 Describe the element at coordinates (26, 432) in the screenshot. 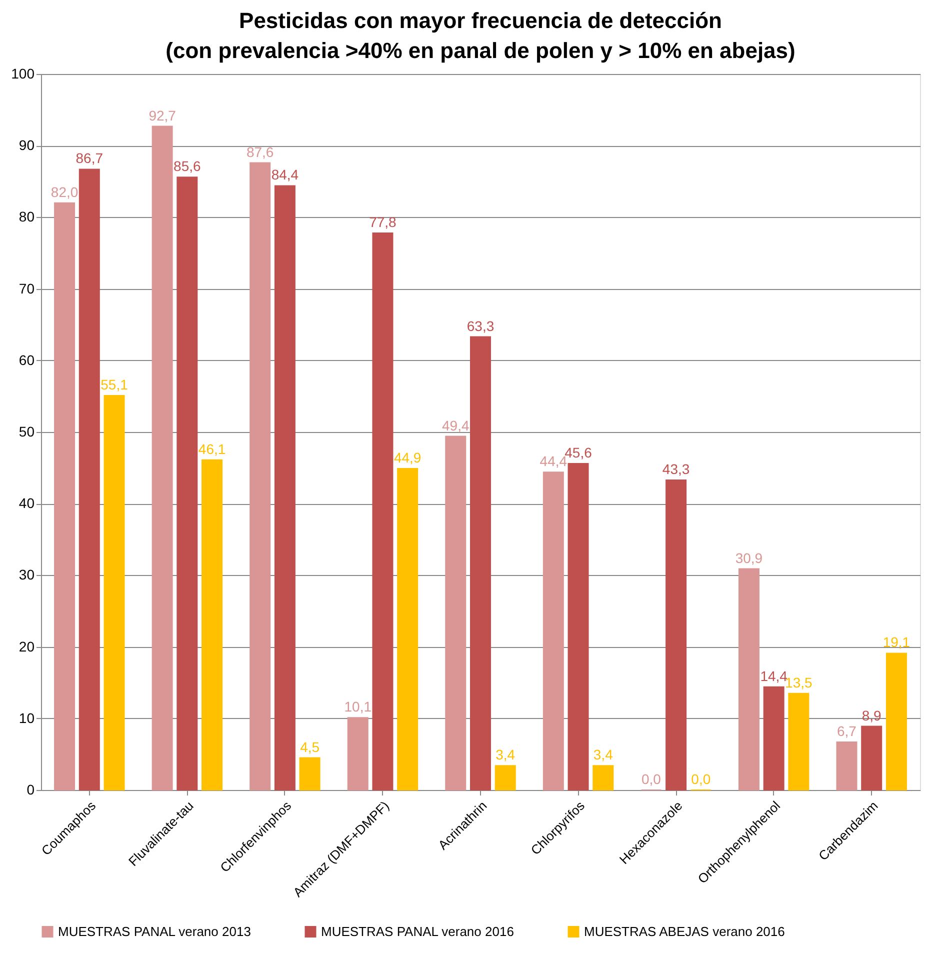

I see `y-tick-label: 50` at that location.